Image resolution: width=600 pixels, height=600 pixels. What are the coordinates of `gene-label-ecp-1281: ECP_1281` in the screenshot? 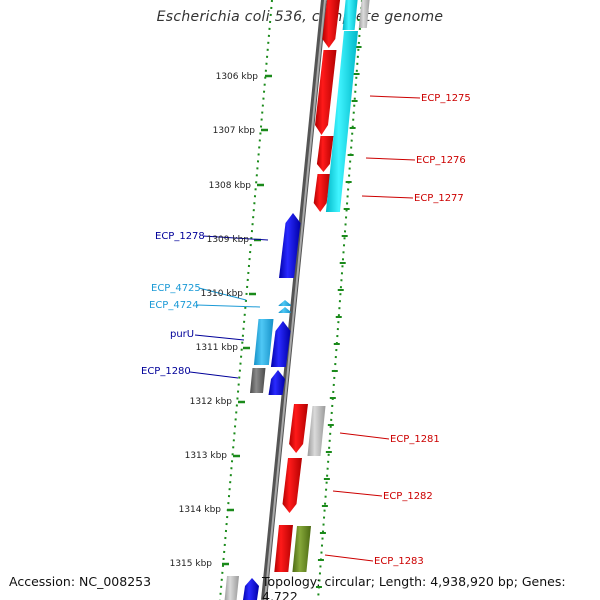 It's located at (415, 439).